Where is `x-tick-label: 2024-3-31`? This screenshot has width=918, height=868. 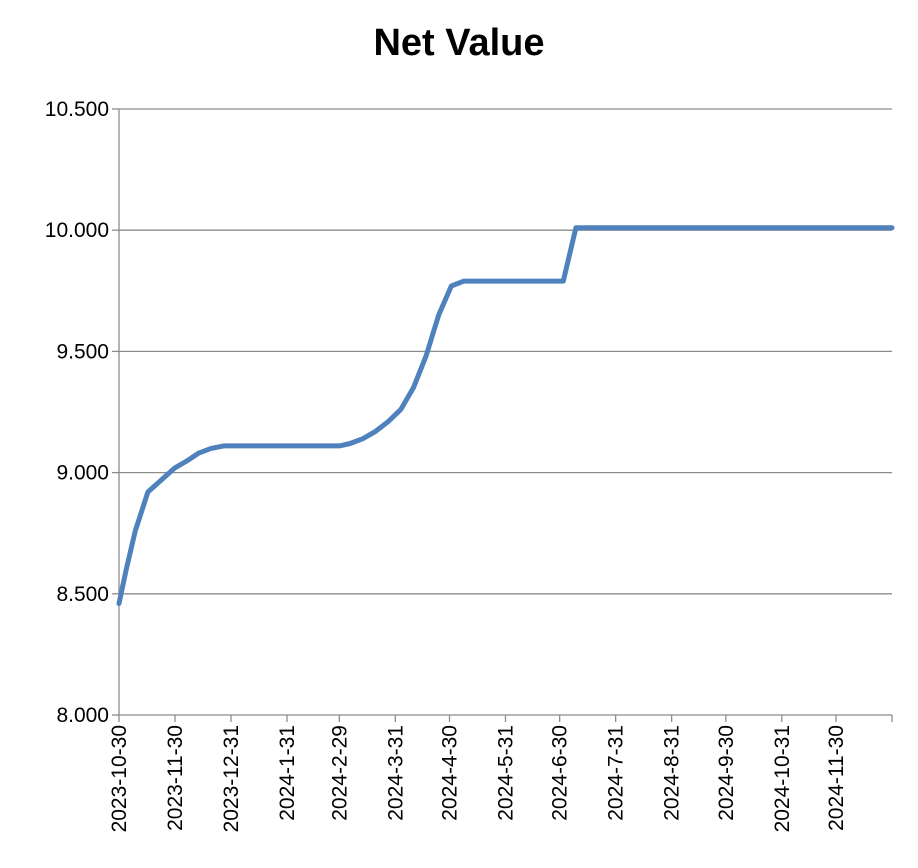
x-tick-label: 2024-3-31 is located at coordinates (395, 773).